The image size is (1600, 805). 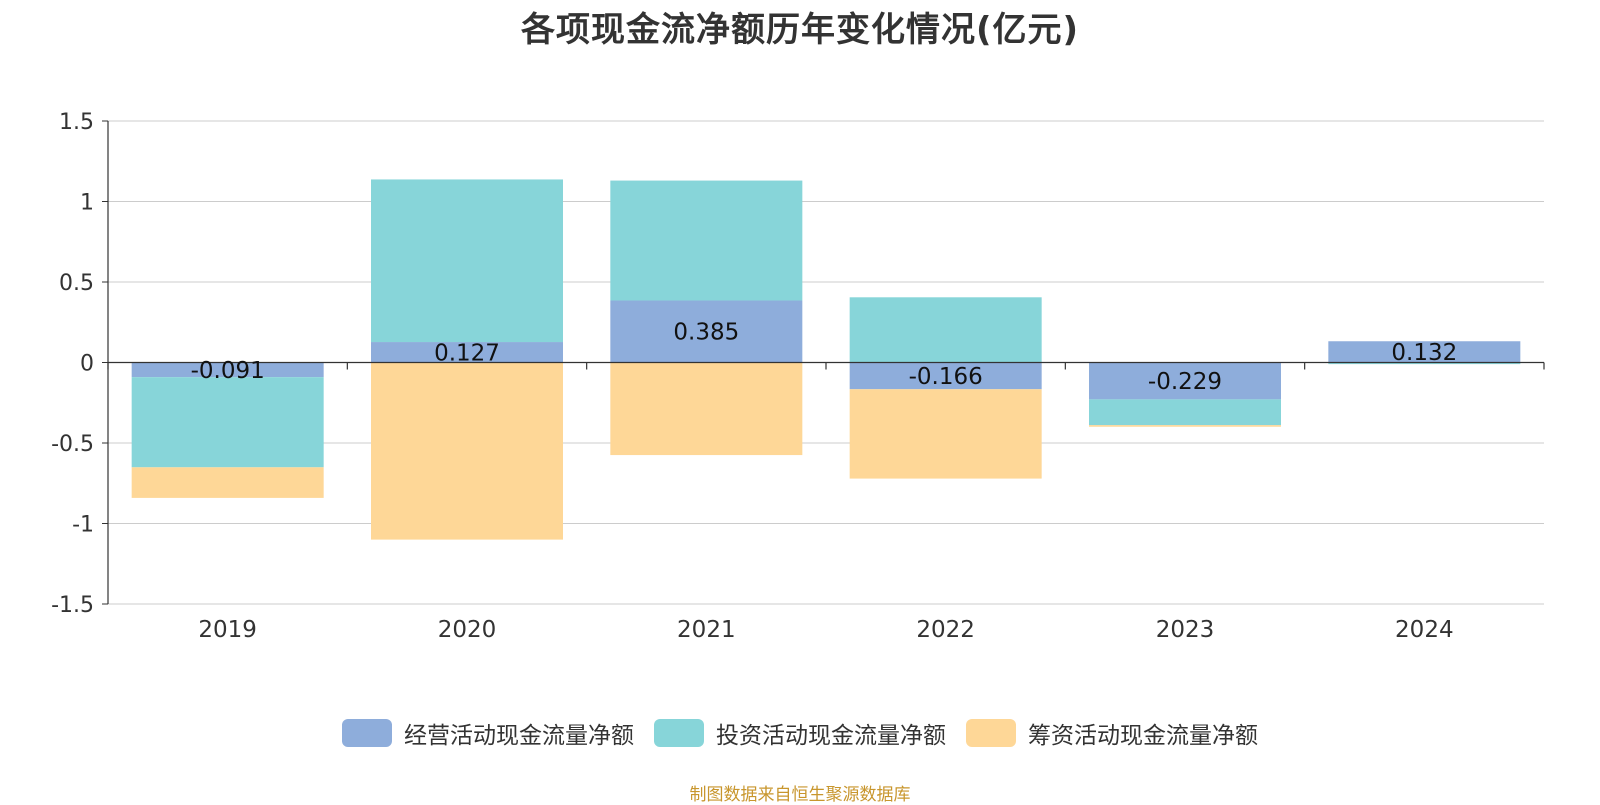 I want to click on bar-financing-2019, so click(x=227, y=482).